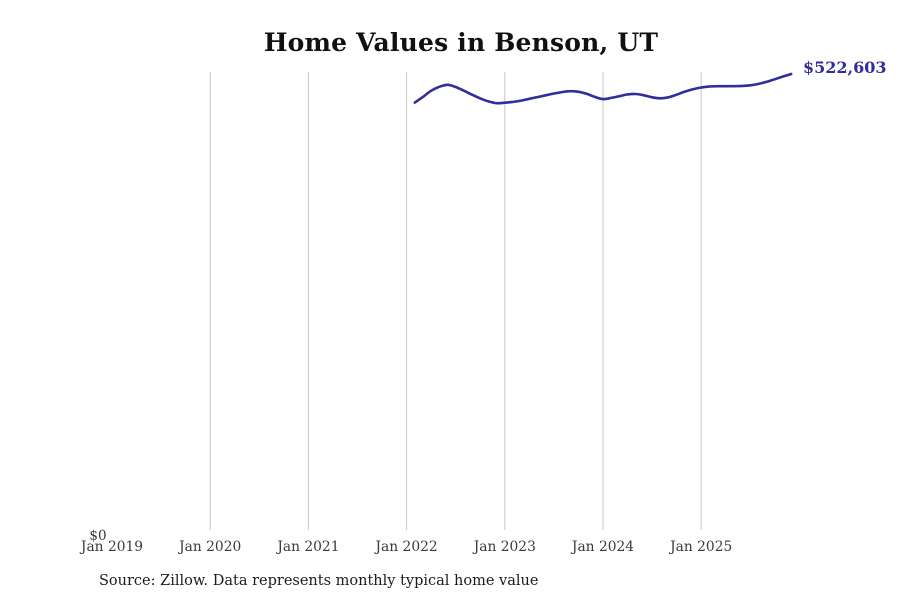  Describe the element at coordinates (307, 547) in the screenshot. I see `x-tick-label-2021: Jan 2021` at that location.